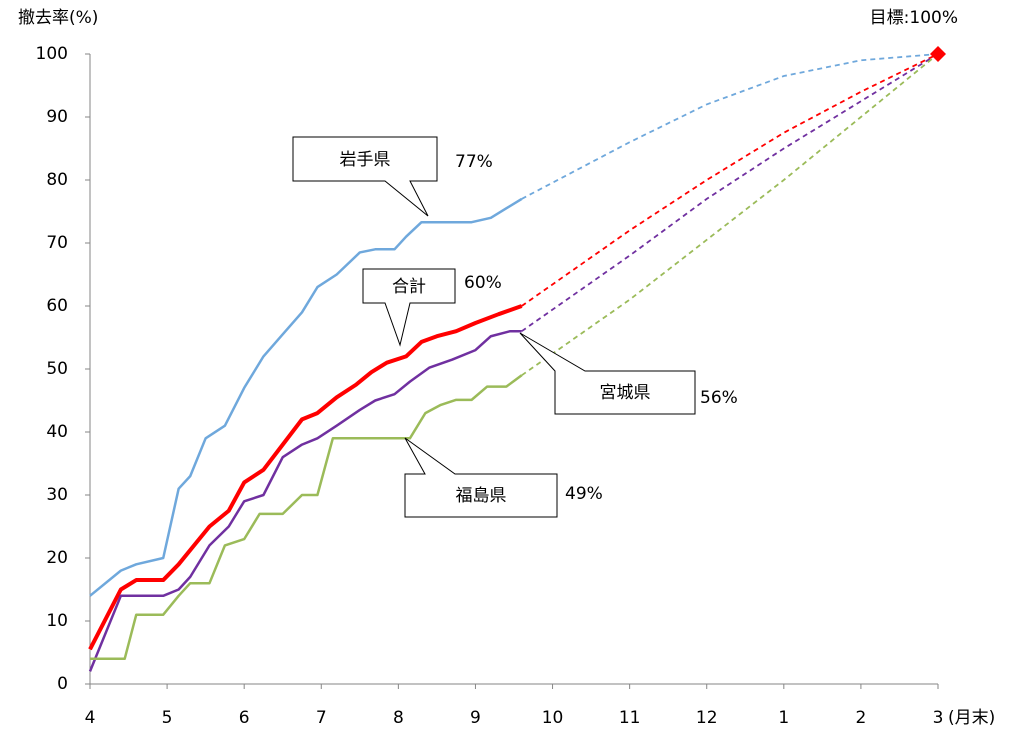  What do you see at coordinates (707, 718) in the screenshot?
I see `x-tick-label: 12` at bounding box center [707, 718].